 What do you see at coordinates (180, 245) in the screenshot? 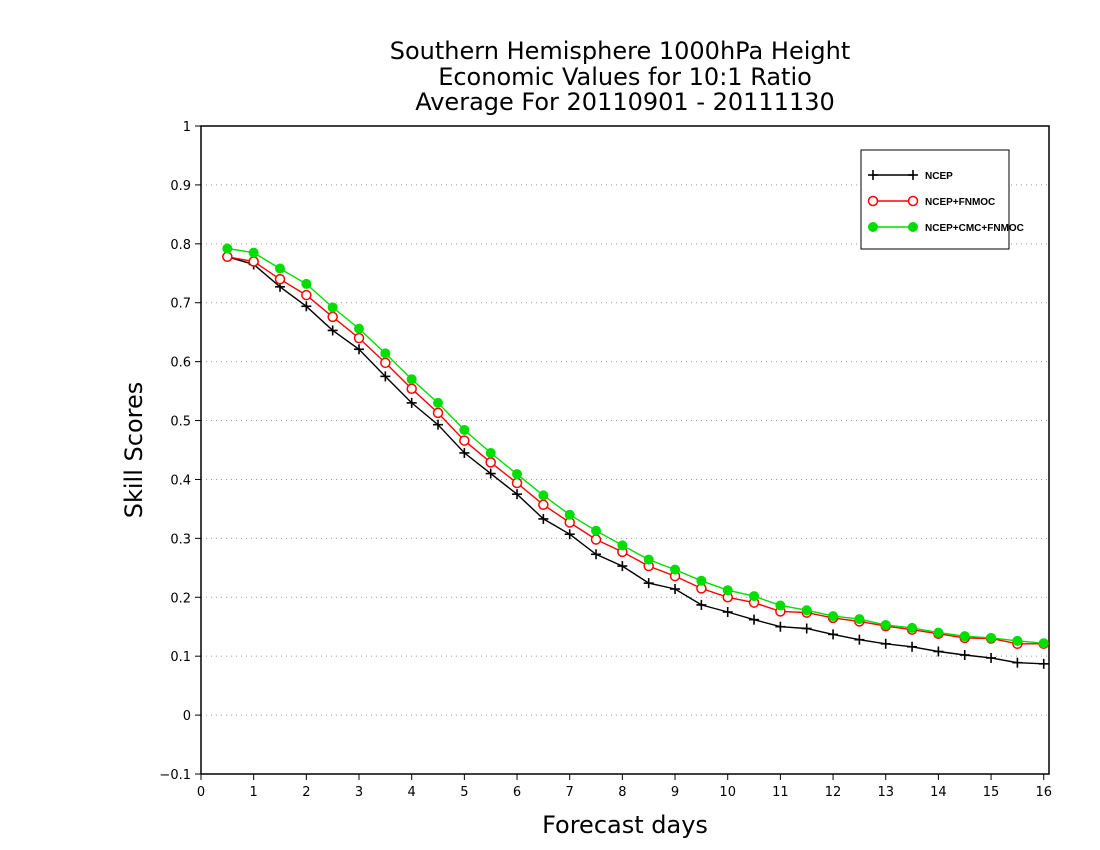
I see `y-tick-label: 0.8` at bounding box center [180, 245].